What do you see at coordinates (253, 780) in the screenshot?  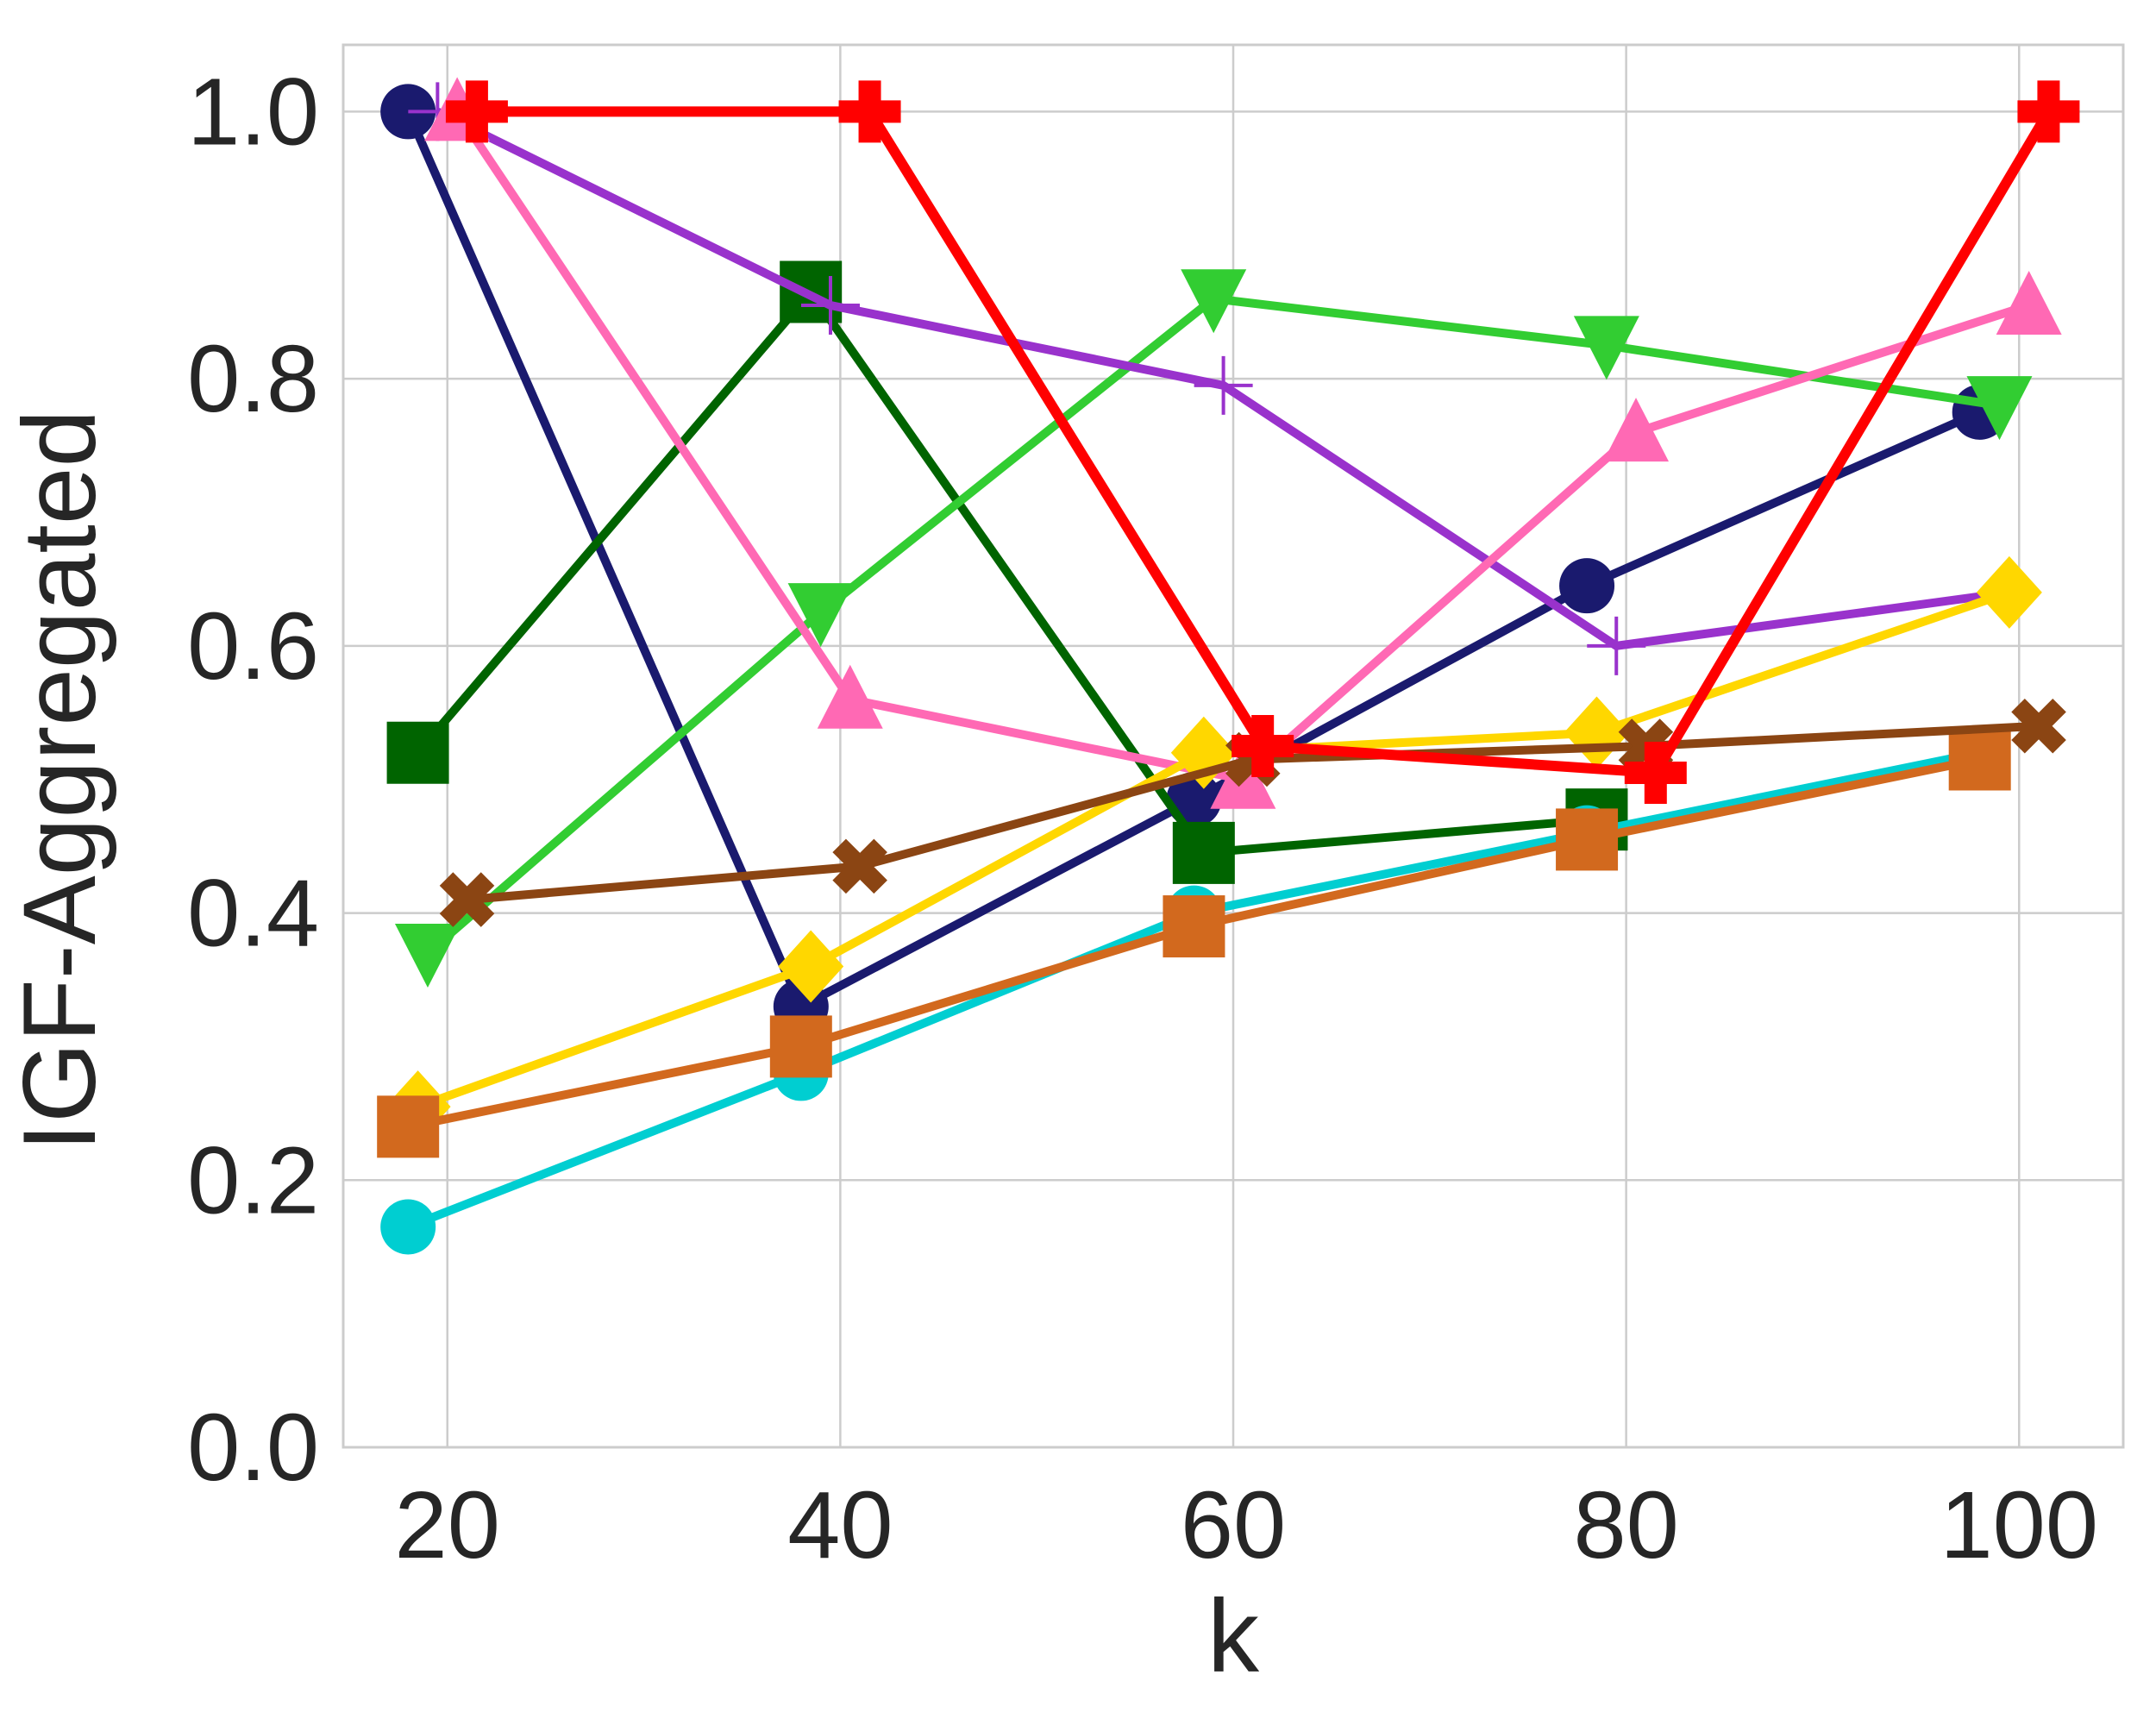 I see `y-tick-labels: 0.0 0.2 0.4 0.6 0.8 1.0` at bounding box center [253, 780].